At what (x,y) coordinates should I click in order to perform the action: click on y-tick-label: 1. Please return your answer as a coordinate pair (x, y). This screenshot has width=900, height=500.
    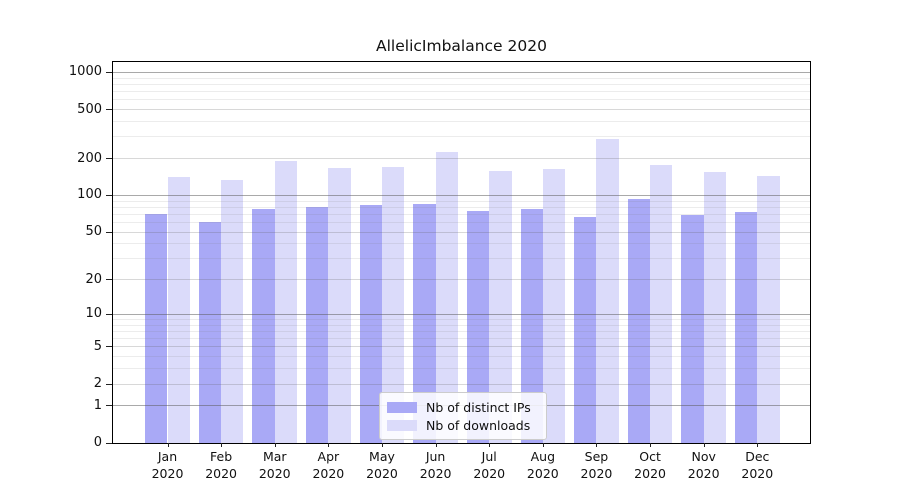
    Looking at the image, I should click on (97, 405).